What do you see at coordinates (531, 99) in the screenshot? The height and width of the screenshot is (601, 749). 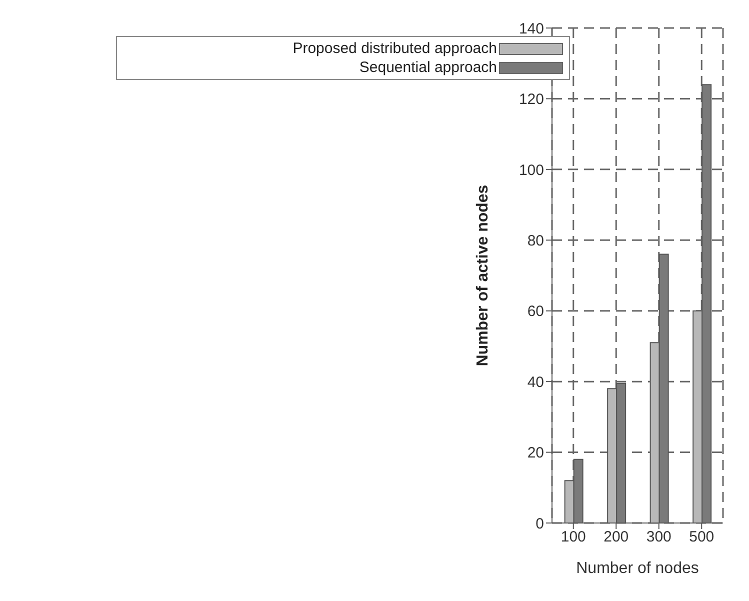 I see `y-tick-label: 120` at bounding box center [531, 99].